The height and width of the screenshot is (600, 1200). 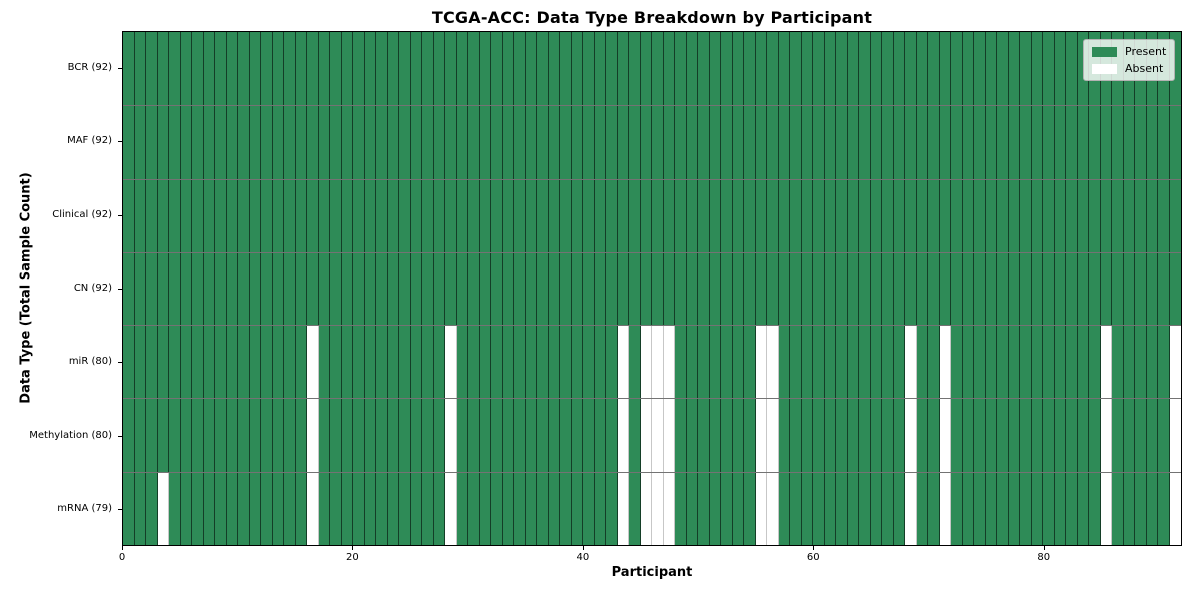 I want to click on x-tick-mark, so click(x=814, y=548).